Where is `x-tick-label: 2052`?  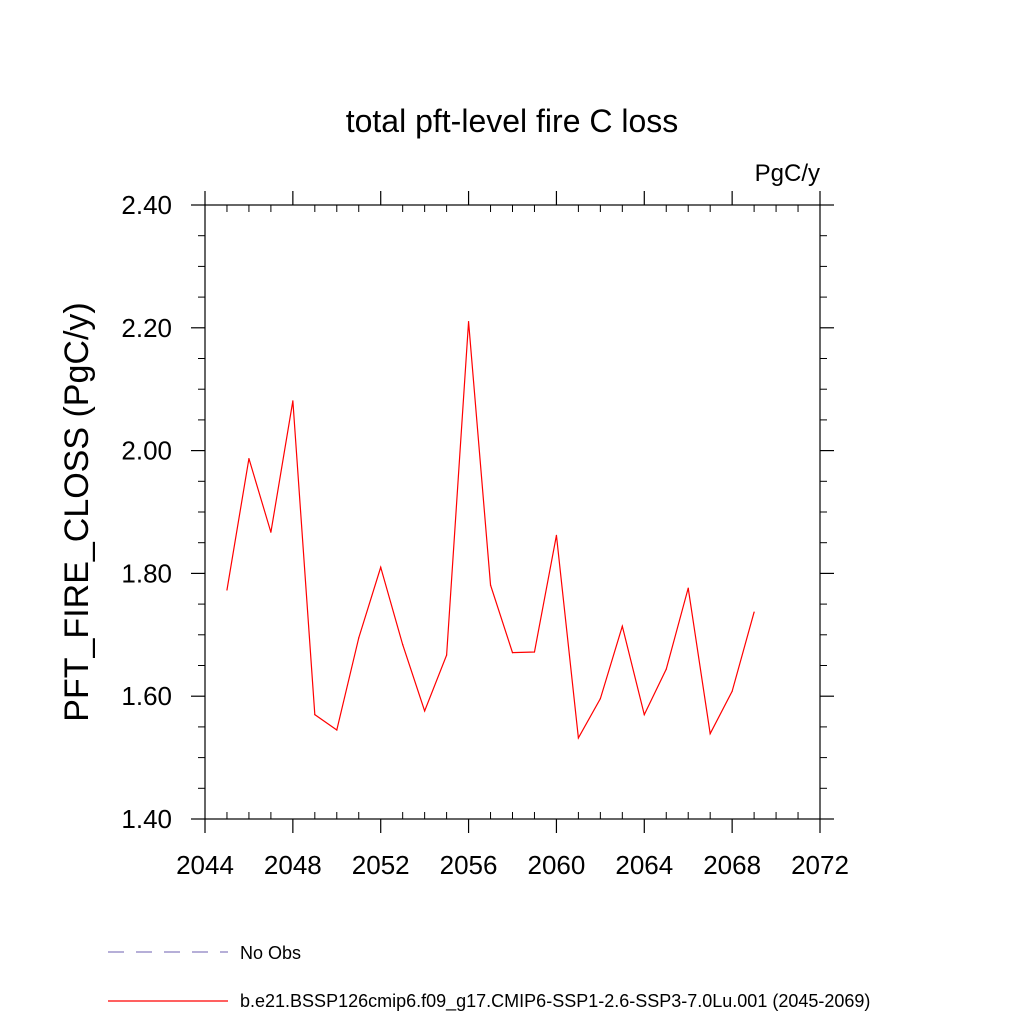
x-tick-label: 2052 is located at coordinates (381, 865).